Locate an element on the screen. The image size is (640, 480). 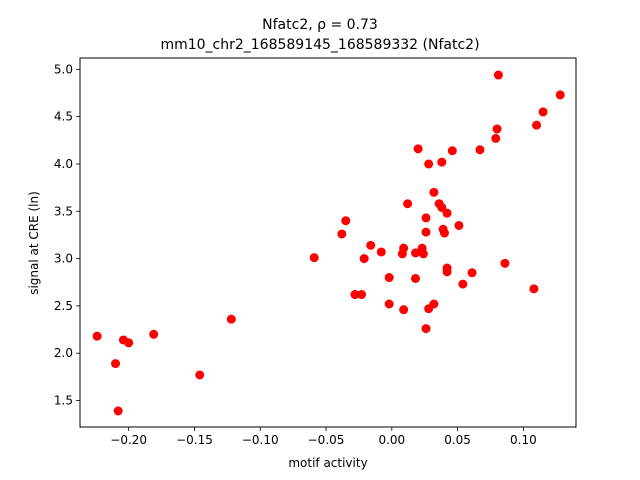
x-tick-label: 0.05 is located at coordinates (457, 440).